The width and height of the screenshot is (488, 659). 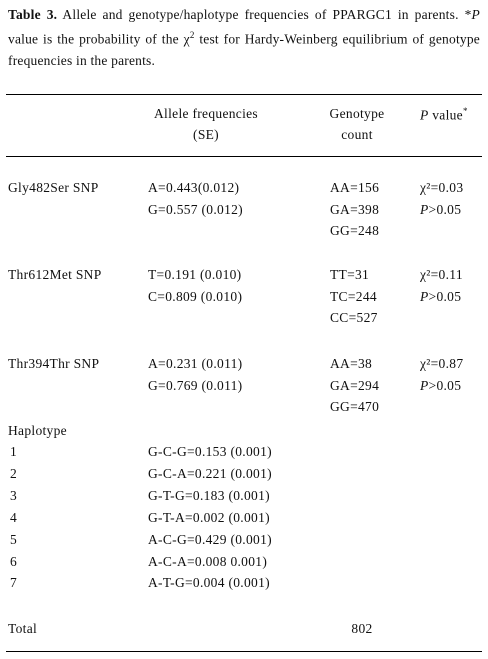 What do you see at coordinates (195, 363) in the screenshot?
I see `allele-freq: A=0.231 (0.011)` at bounding box center [195, 363].